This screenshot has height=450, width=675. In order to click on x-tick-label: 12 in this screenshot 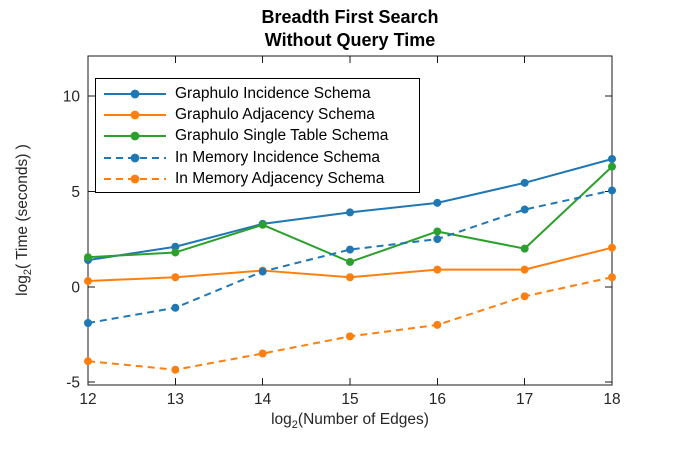, I will do `click(87, 399)`.